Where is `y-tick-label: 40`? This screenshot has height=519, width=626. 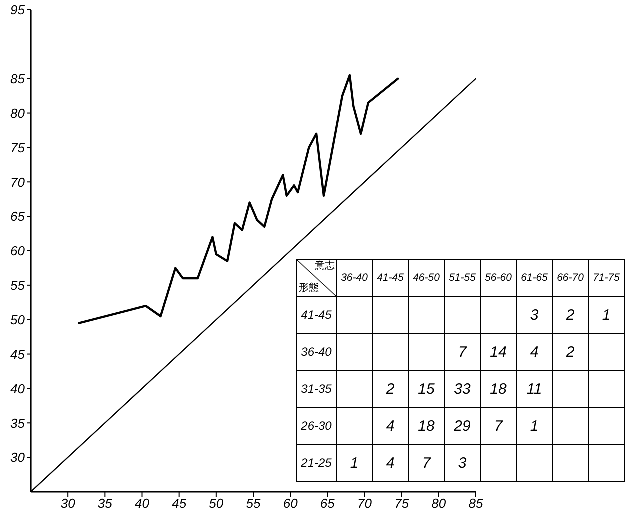
y-tick-label: 40 is located at coordinates (18, 388).